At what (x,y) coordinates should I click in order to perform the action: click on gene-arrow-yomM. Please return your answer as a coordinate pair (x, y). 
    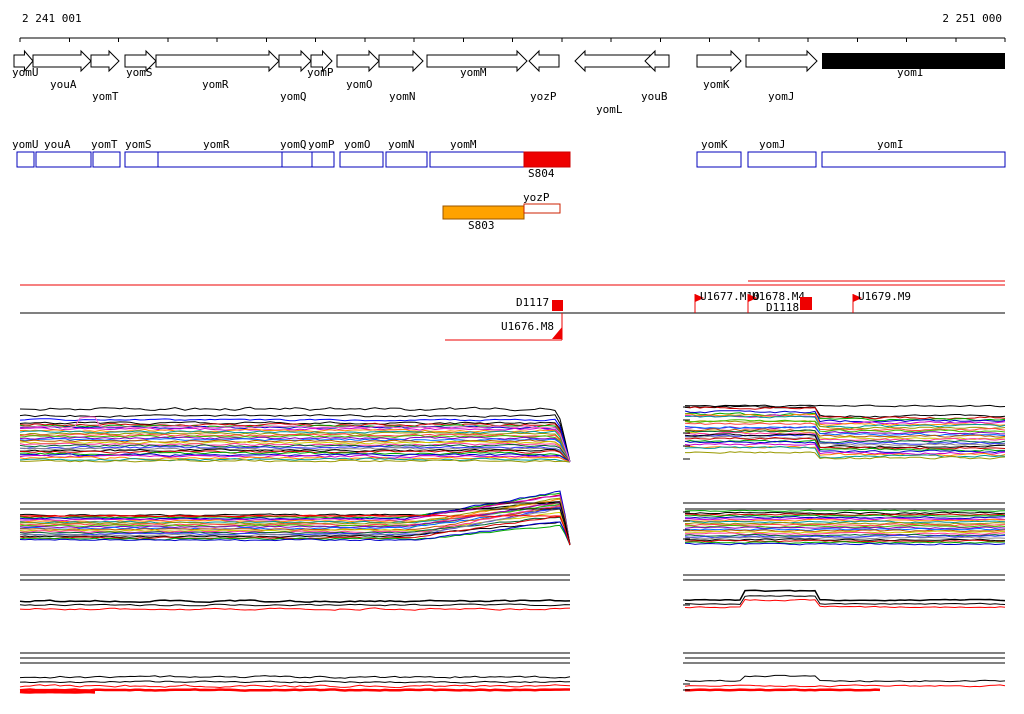
    Looking at the image, I should click on (477, 61).